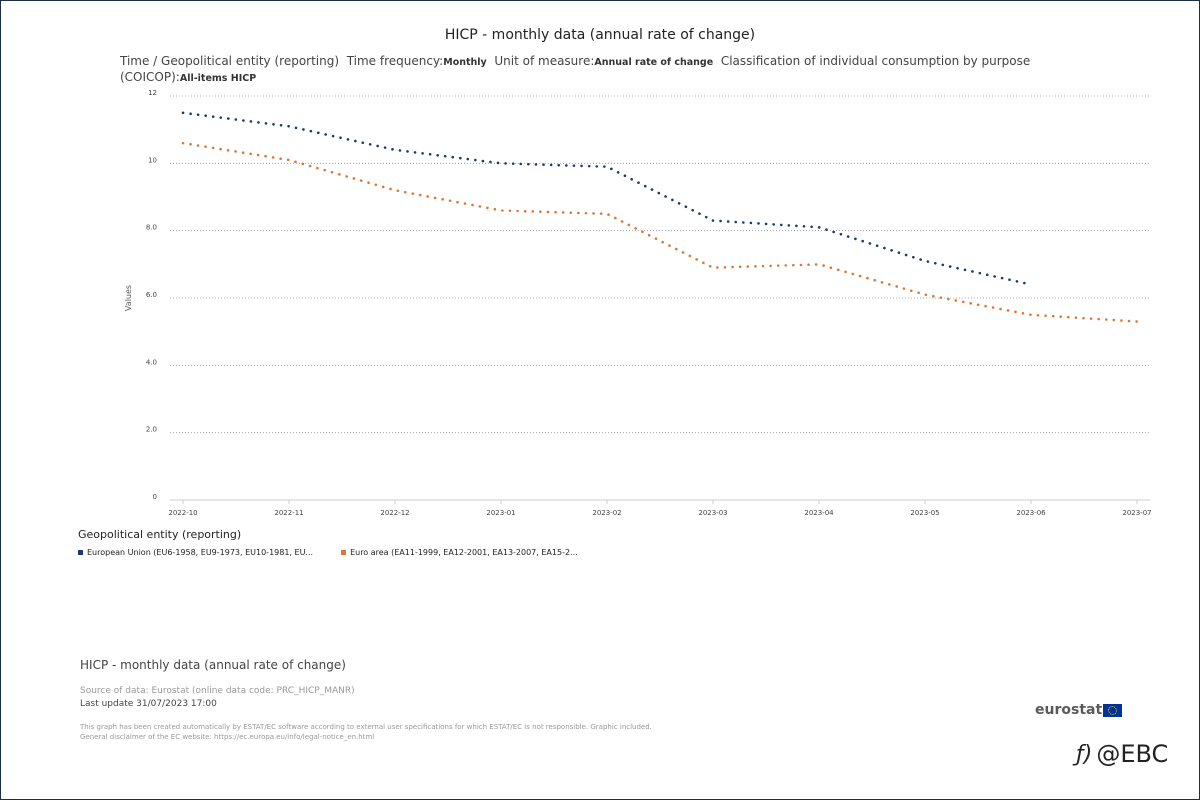 This screenshot has width=1200, height=800. What do you see at coordinates (712, 513) in the screenshot?
I see `x-tick-label: 2023-03` at bounding box center [712, 513].